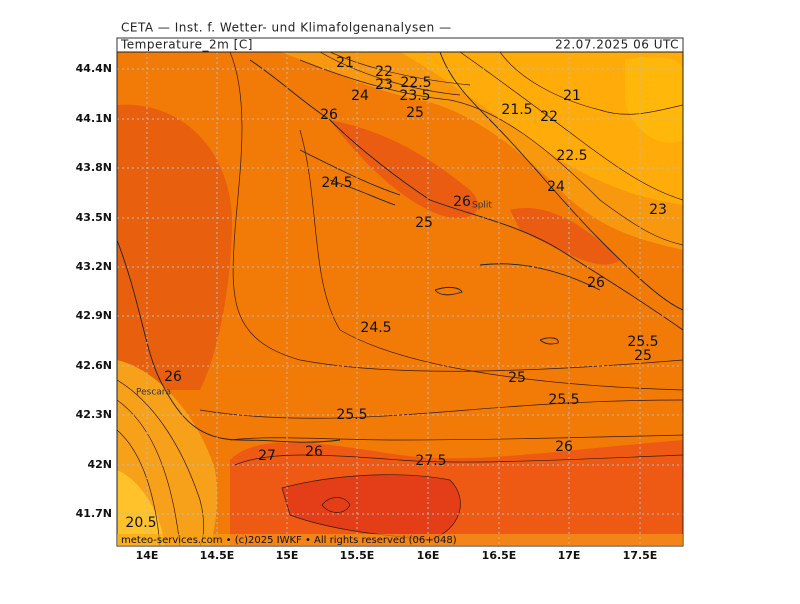 Image resolution: width=800 pixels, height=604 pixels. Describe the element at coordinates (94, 365) in the screenshot. I see `lat-label: 42.6N` at that location.